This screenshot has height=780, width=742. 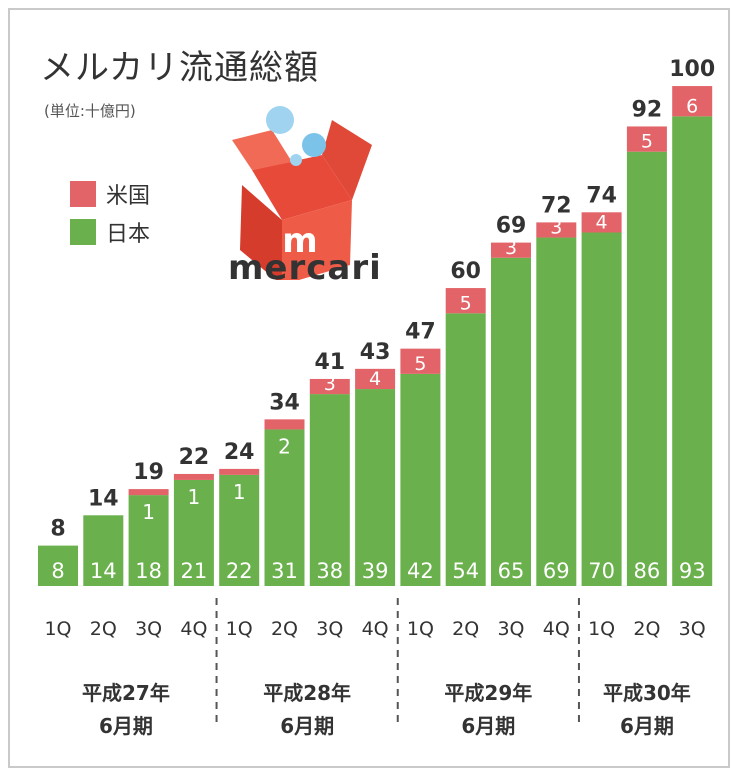 What do you see at coordinates (239, 571) in the screenshot?
I see `data-label-japan: 22` at bounding box center [239, 571].